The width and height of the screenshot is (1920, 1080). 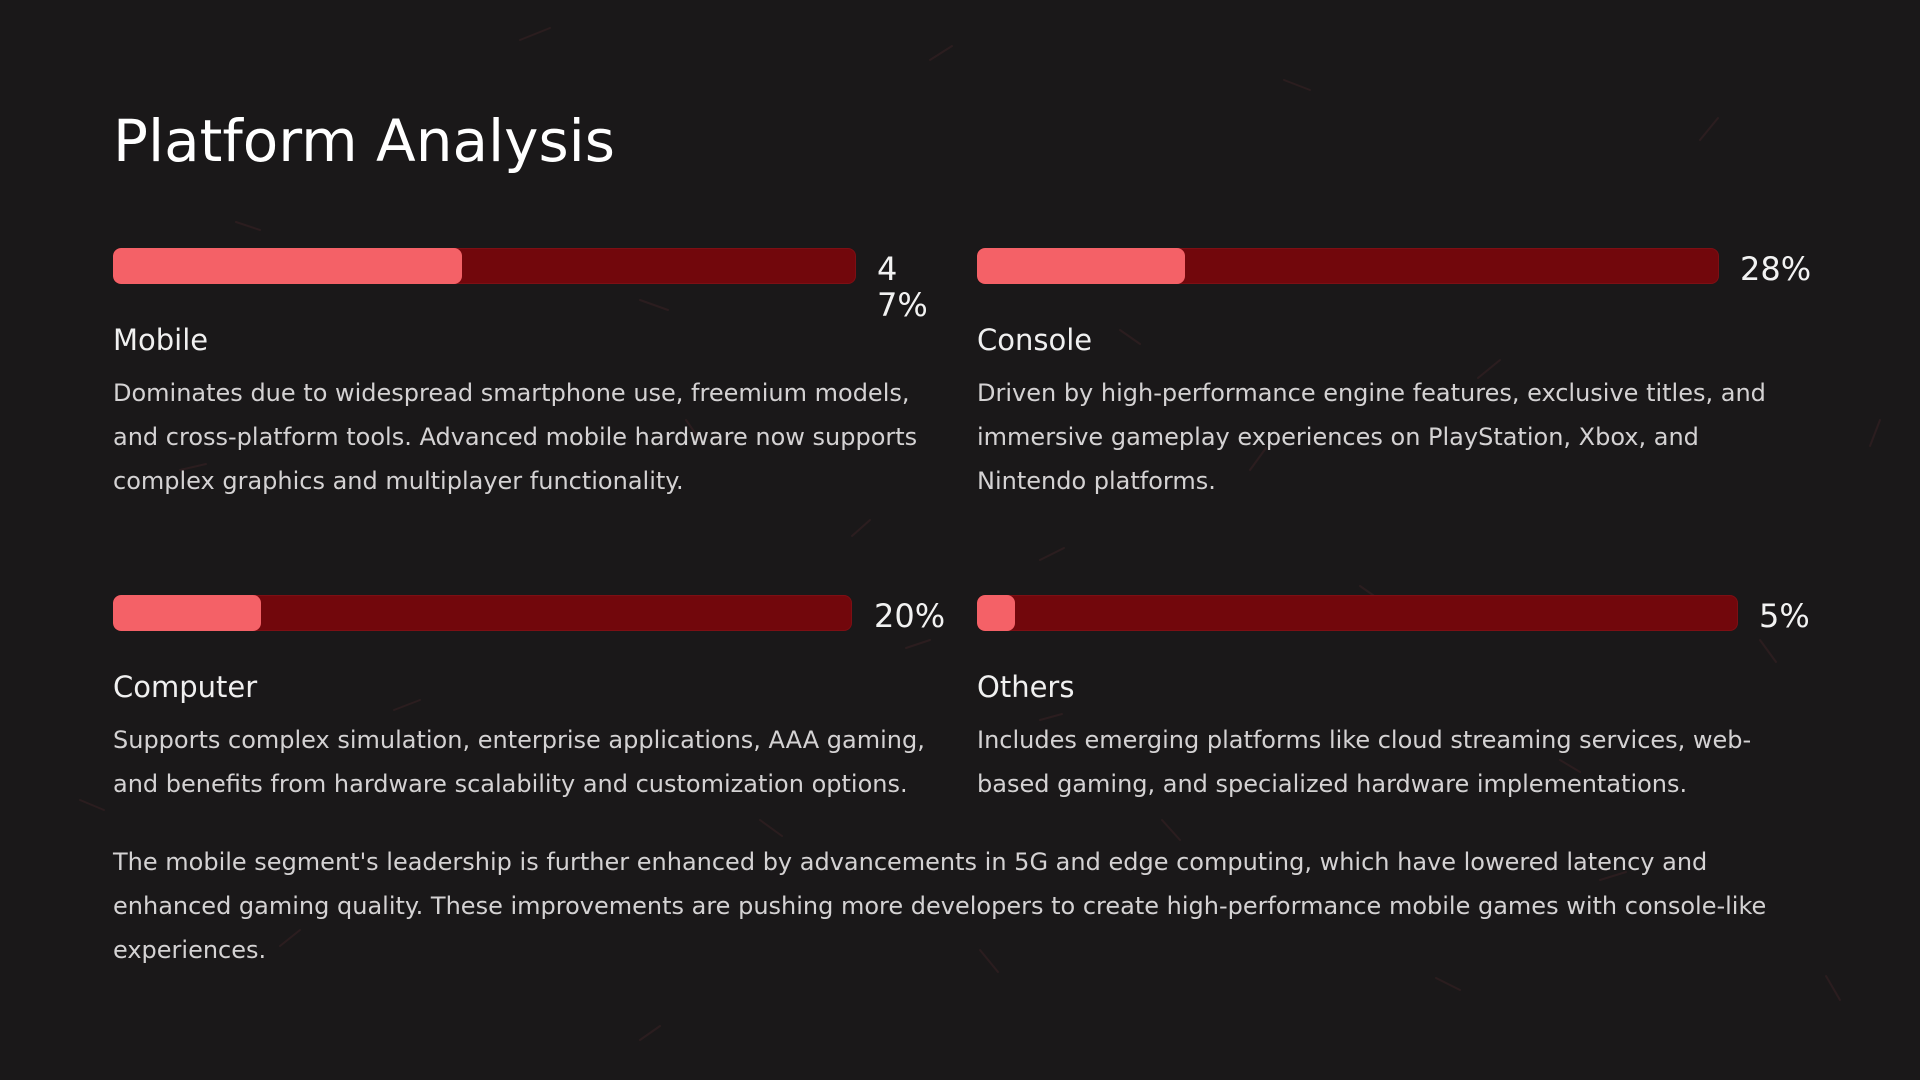 What do you see at coordinates (910, 616) in the screenshot?
I see `share-percent: 20%` at bounding box center [910, 616].